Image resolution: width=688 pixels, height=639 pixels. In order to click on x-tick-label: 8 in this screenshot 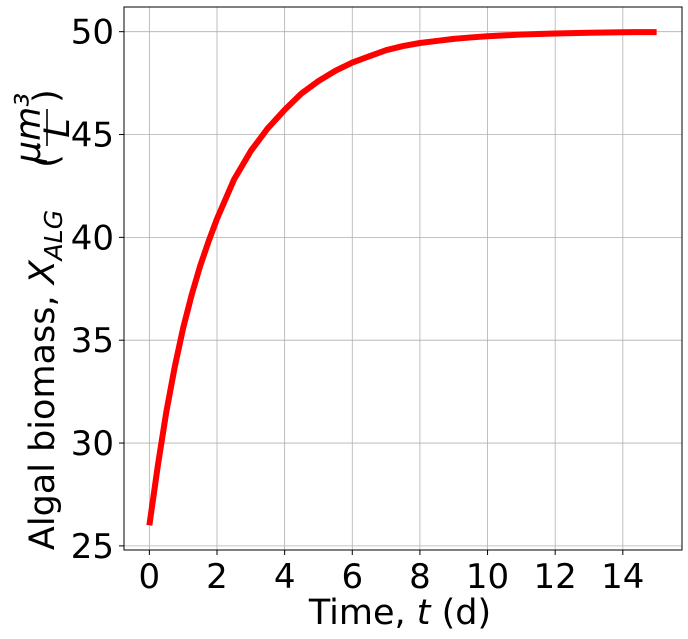, I will do `click(420, 577)`.